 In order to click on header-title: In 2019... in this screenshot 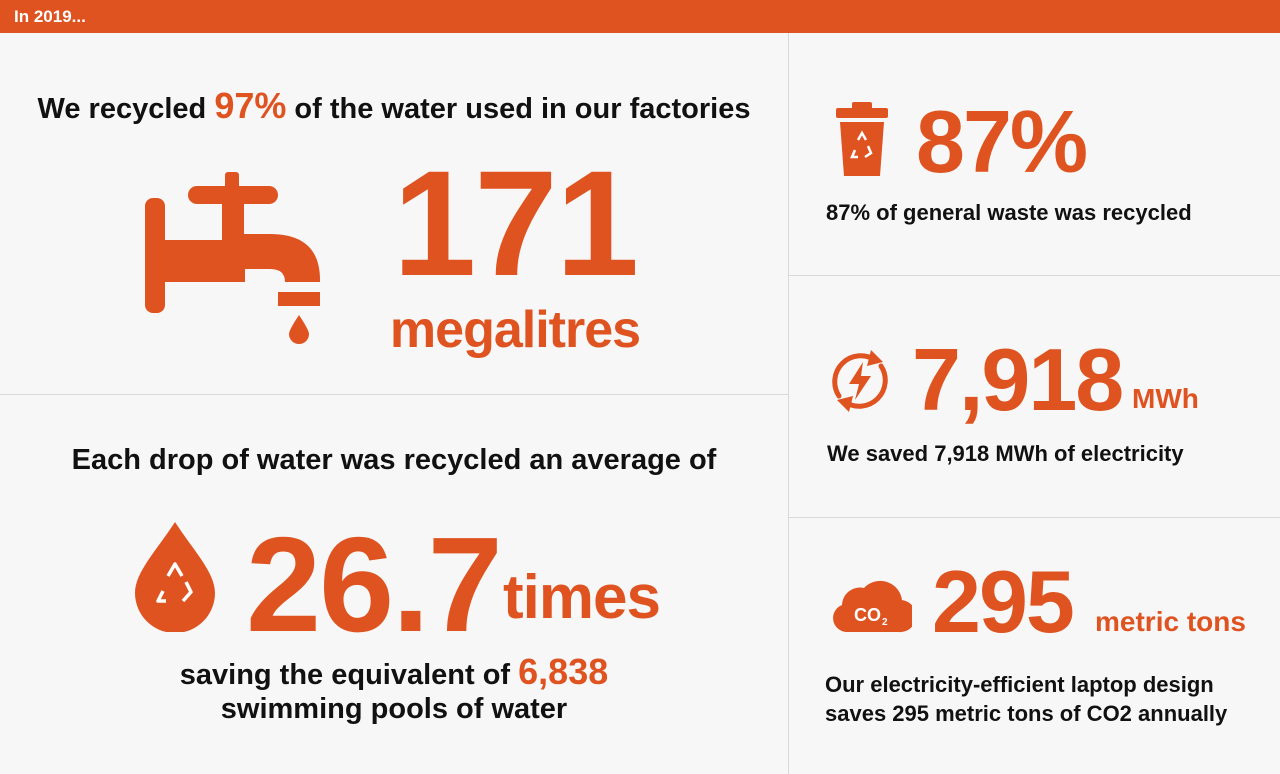, I will do `click(50, 16)`.